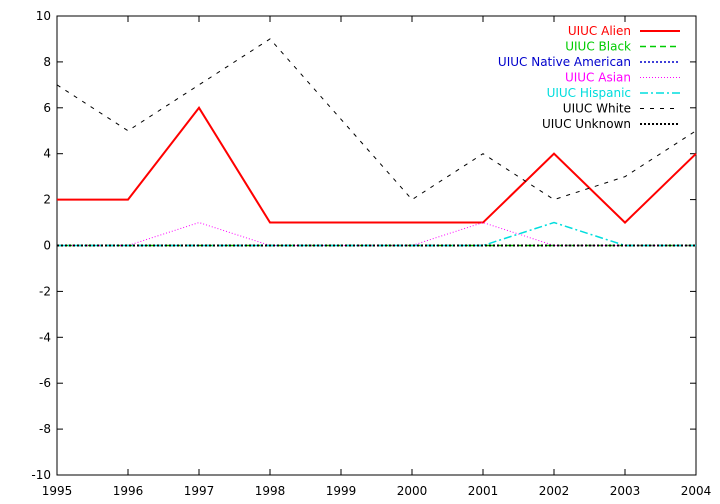 The height and width of the screenshot is (504, 720). What do you see at coordinates (47, 154) in the screenshot?
I see `y-tick-label: 4` at bounding box center [47, 154].